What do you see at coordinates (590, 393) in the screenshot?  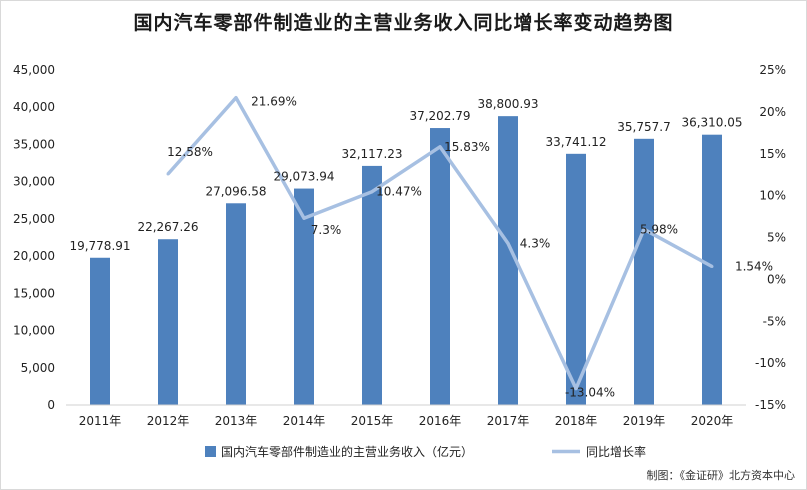 I see `line-value-label: -13.04%` at bounding box center [590, 393].